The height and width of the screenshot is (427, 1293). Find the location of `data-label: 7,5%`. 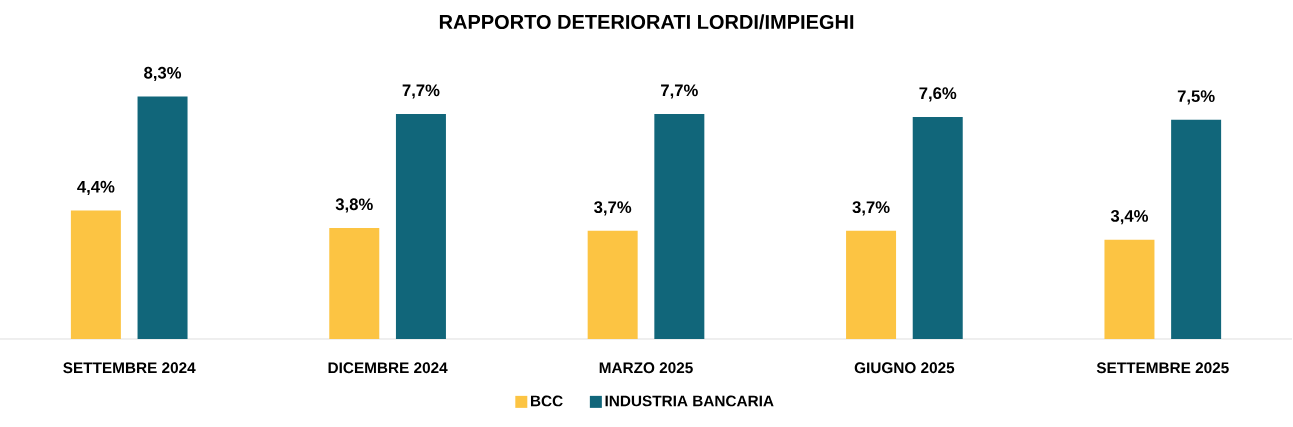

data-label: 7,5% is located at coordinates (1196, 97).